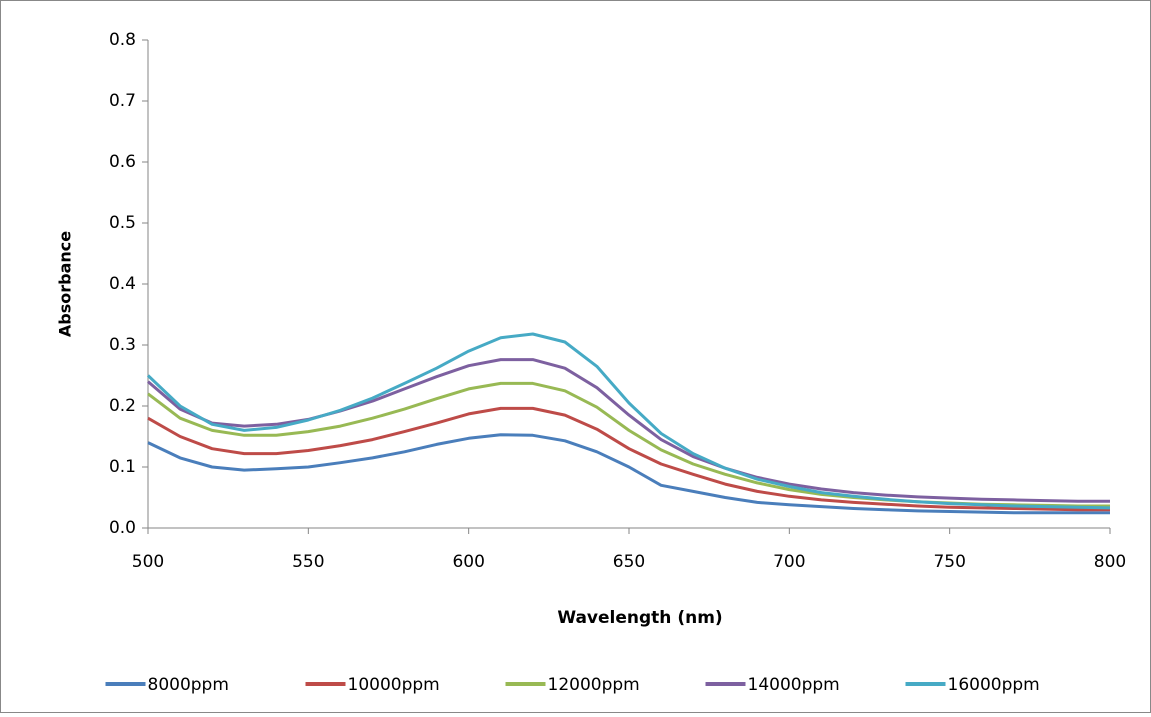 The image size is (1151, 717). What do you see at coordinates (188, 685) in the screenshot?
I see `legend-label: 8000ppm` at bounding box center [188, 685].